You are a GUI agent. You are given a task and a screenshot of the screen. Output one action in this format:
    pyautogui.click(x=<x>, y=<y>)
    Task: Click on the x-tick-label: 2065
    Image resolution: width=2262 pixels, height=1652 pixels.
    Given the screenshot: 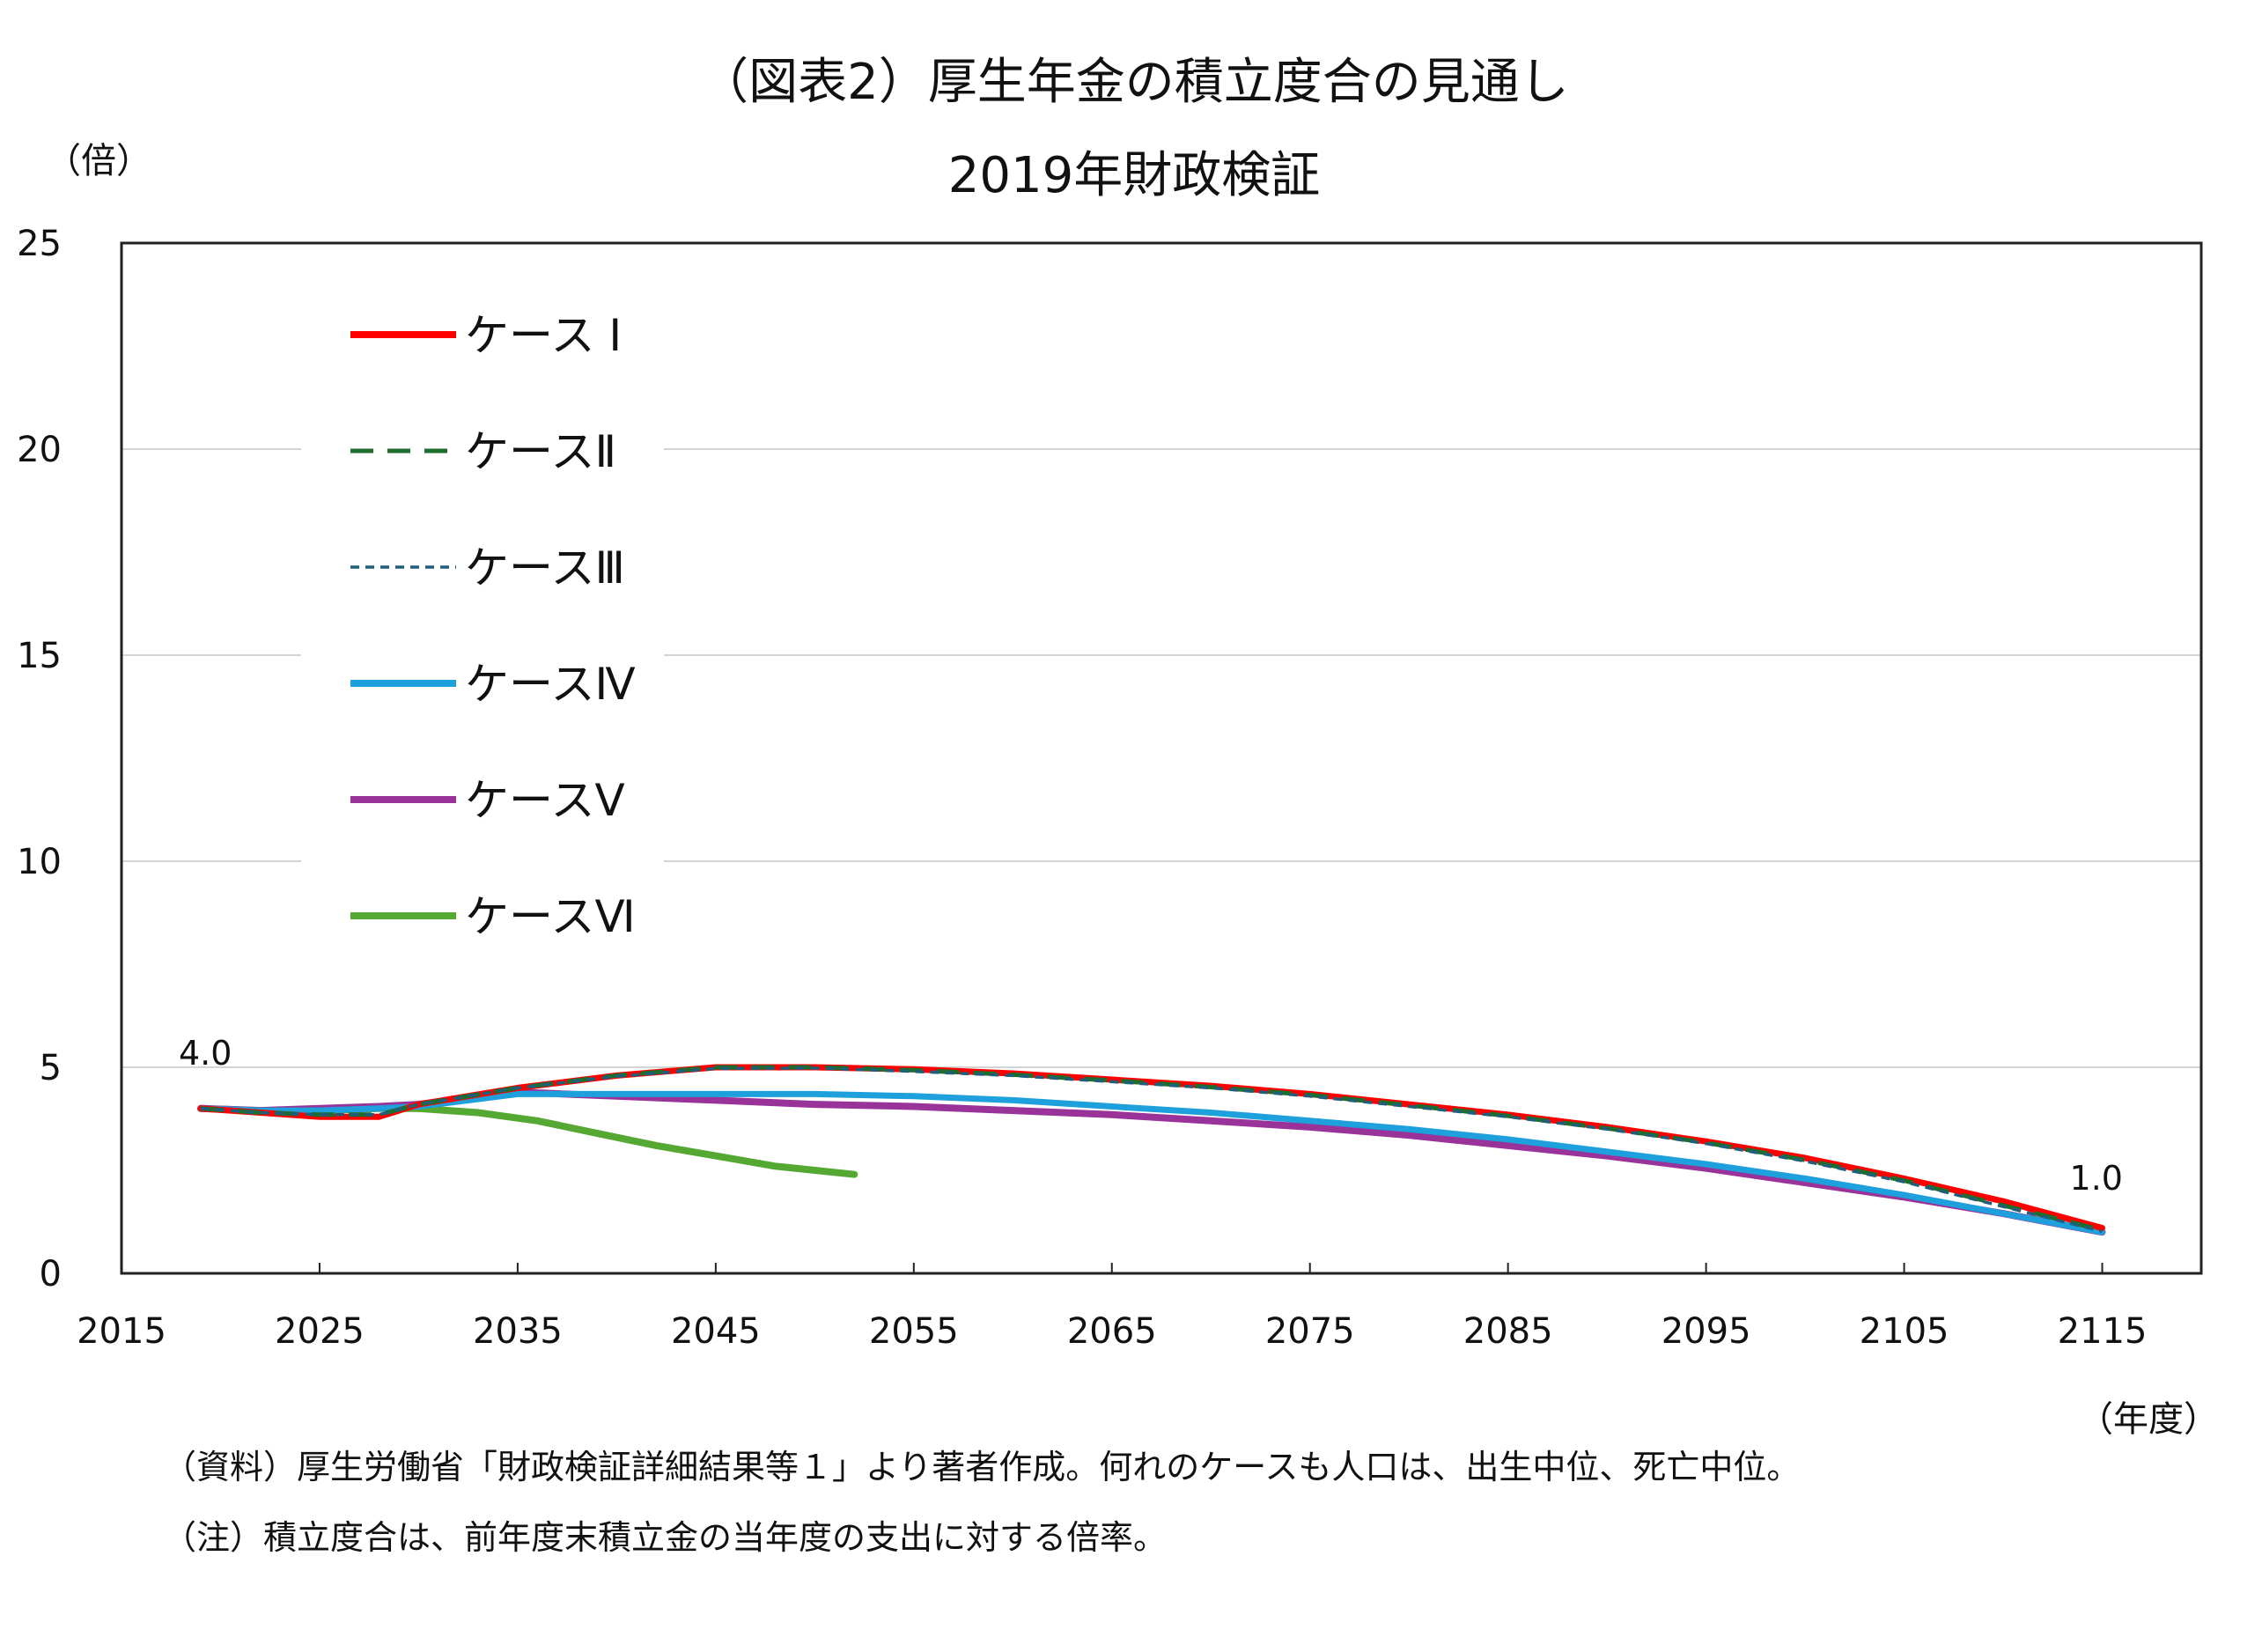 What is the action you would take?
    pyautogui.click(x=1112, y=1331)
    